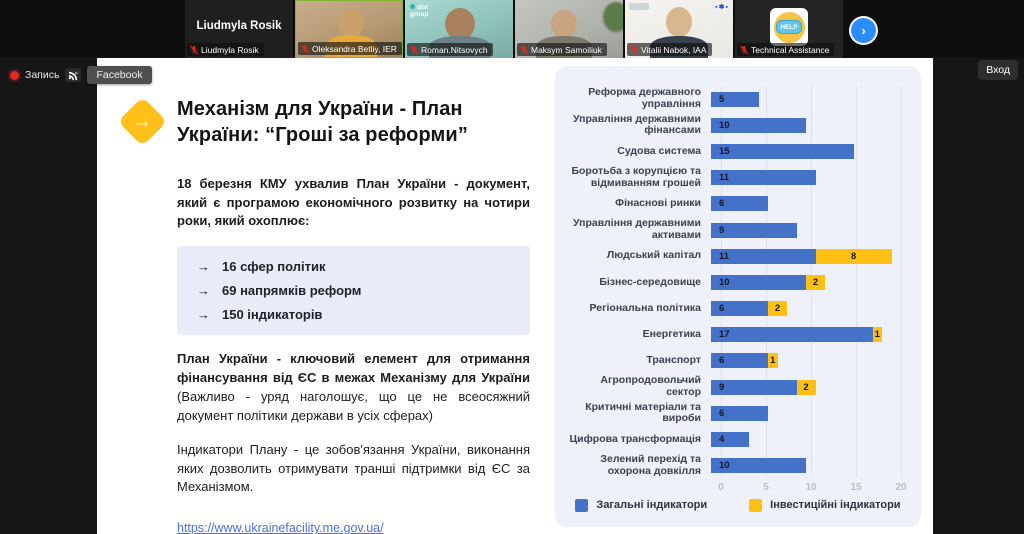 This screenshot has width=1024, height=534. I want to click on live-stream-icon, so click(73, 75).